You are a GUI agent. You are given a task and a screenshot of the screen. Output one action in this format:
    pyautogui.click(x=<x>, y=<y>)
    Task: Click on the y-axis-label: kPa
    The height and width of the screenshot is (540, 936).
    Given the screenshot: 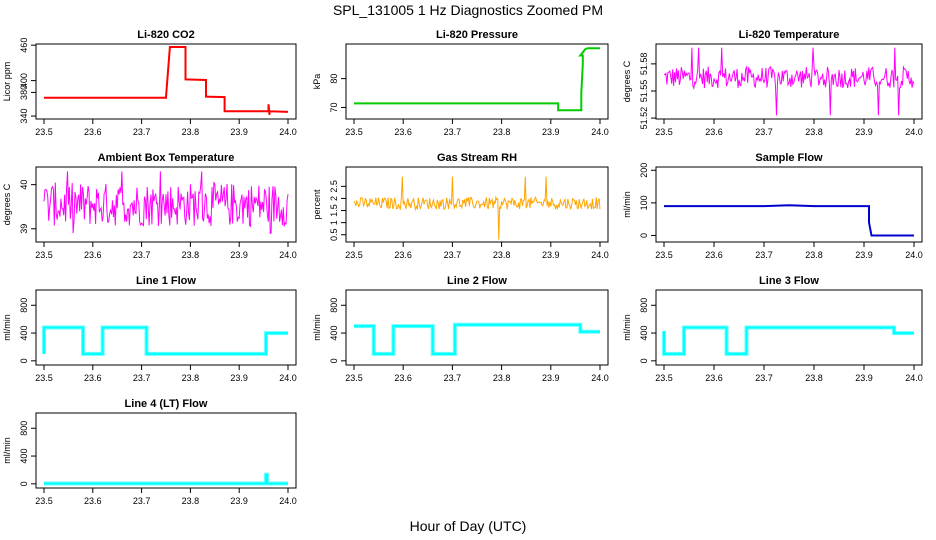 What is the action you would take?
    pyautogui.click(x=317, y=82)
    